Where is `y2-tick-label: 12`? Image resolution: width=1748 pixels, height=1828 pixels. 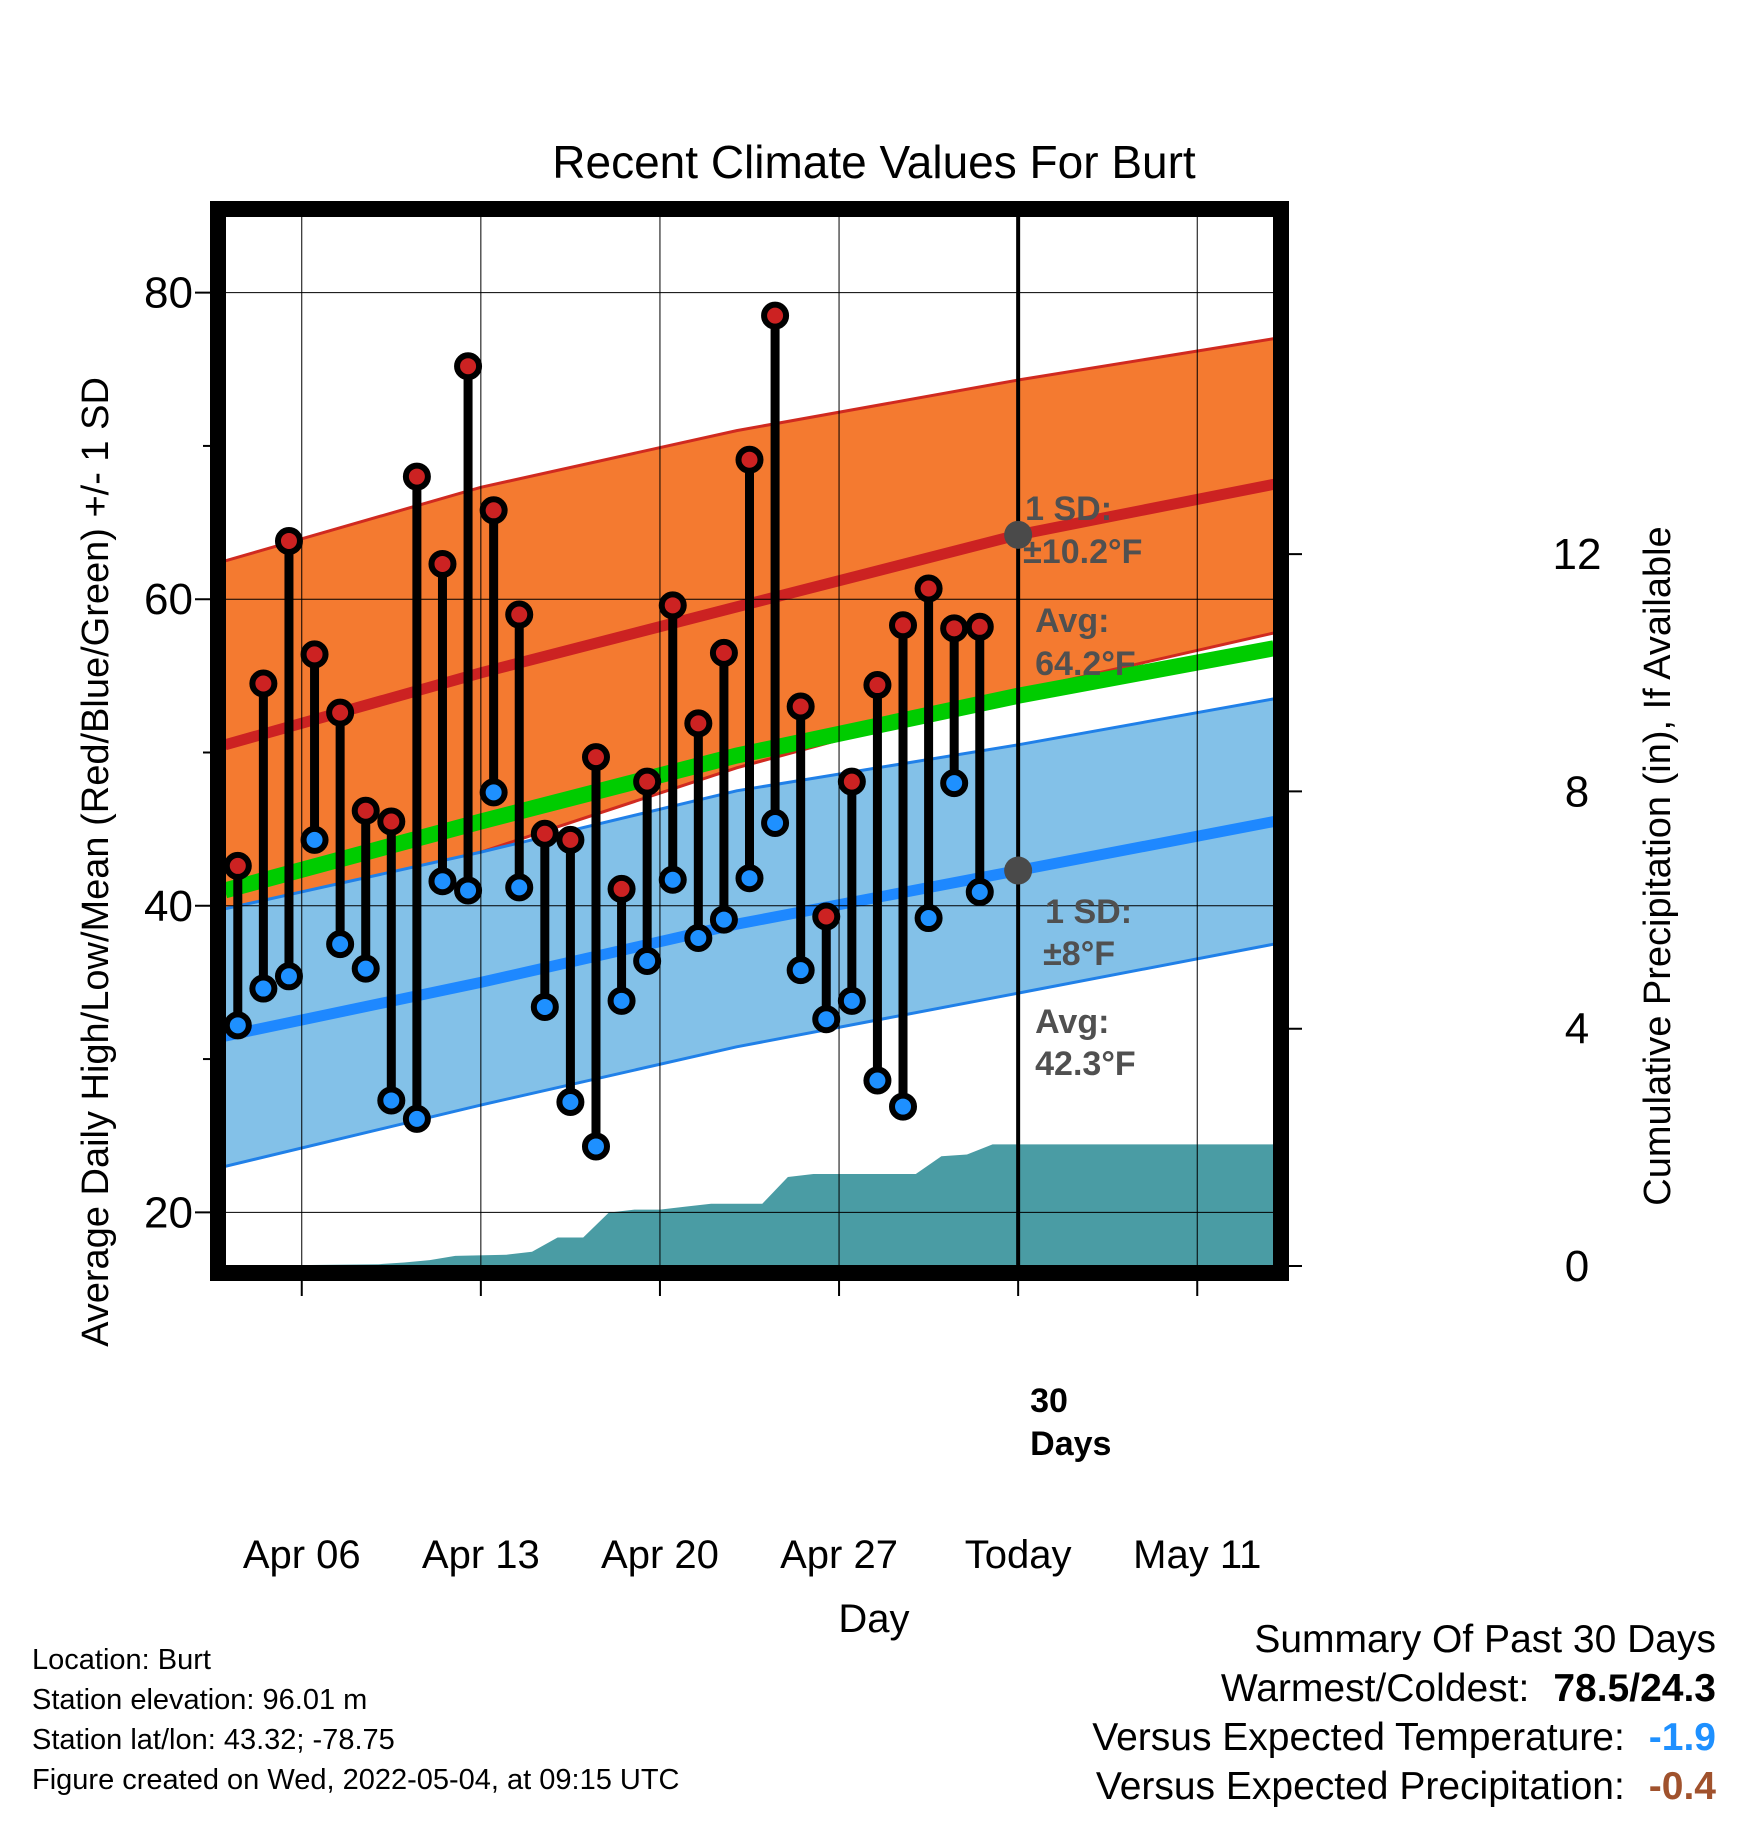
y2-tick-label: 12 is located at coordinates (1577, 554).